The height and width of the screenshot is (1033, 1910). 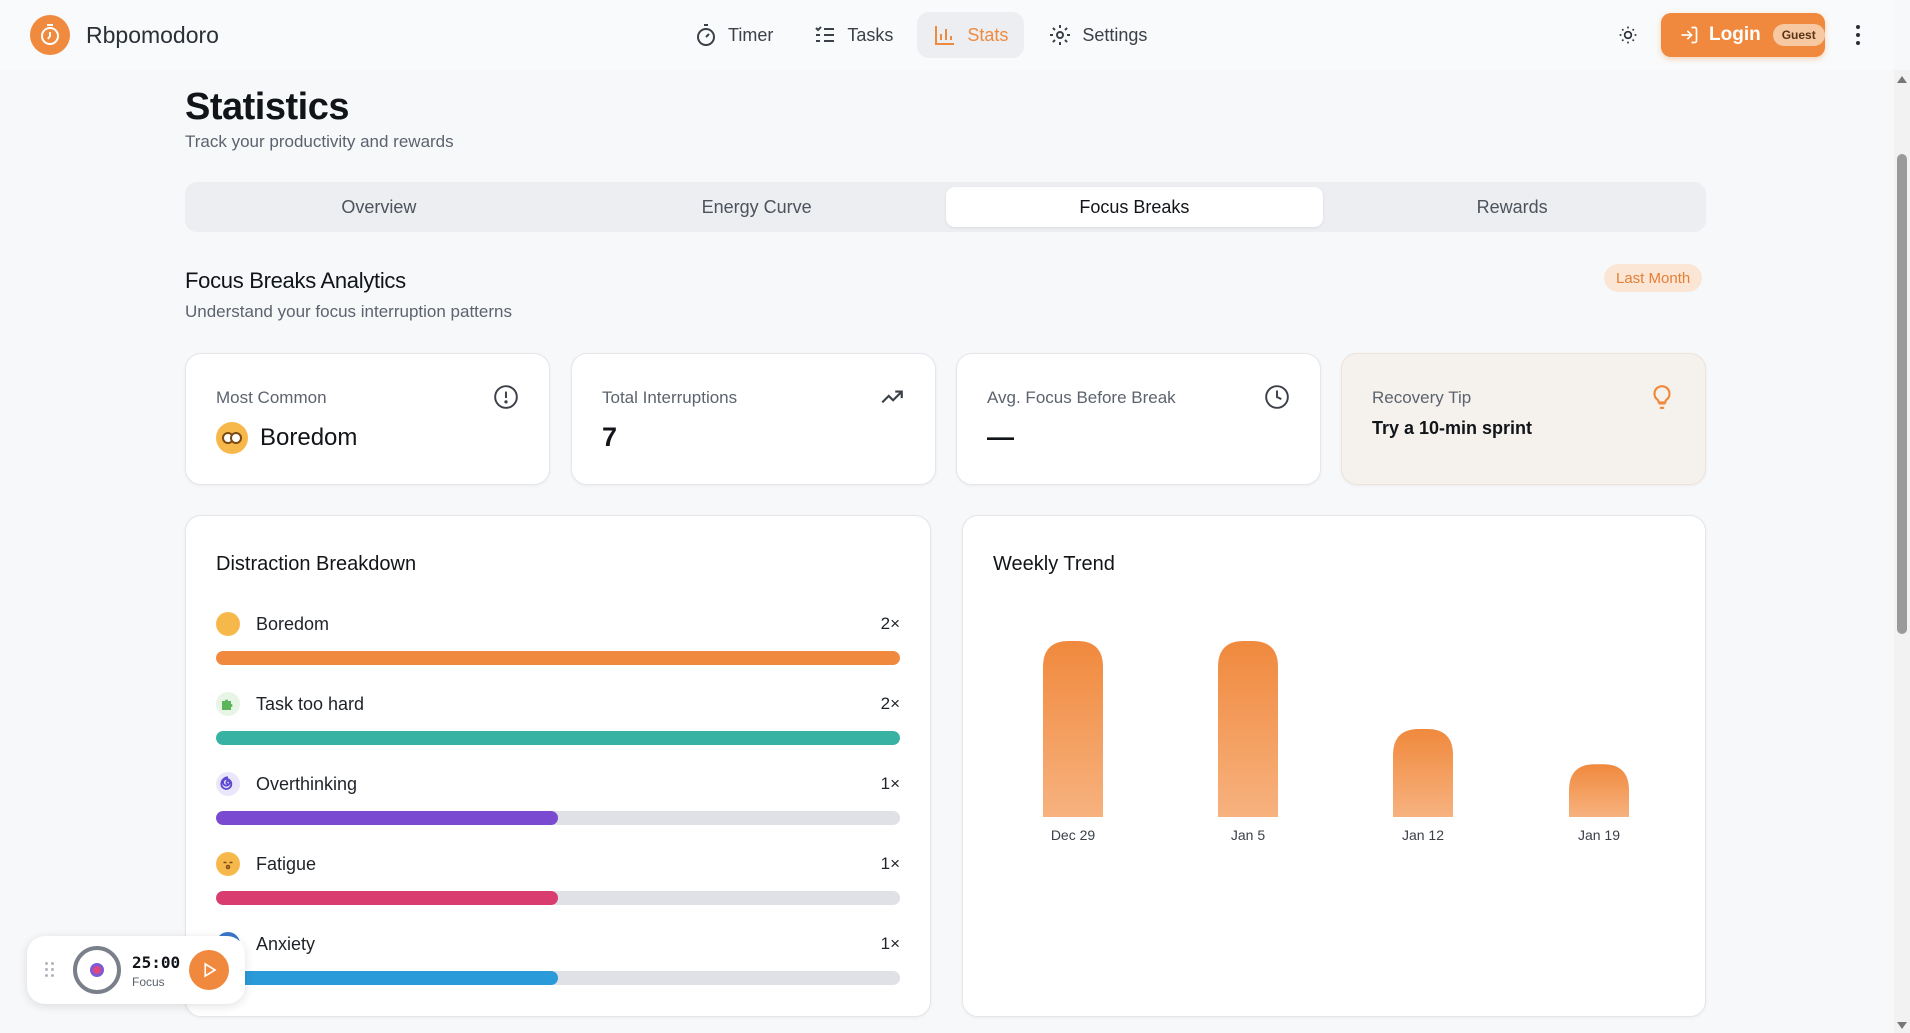 I want to click on guest-badge: Guest, so click(x=1798, y=35).